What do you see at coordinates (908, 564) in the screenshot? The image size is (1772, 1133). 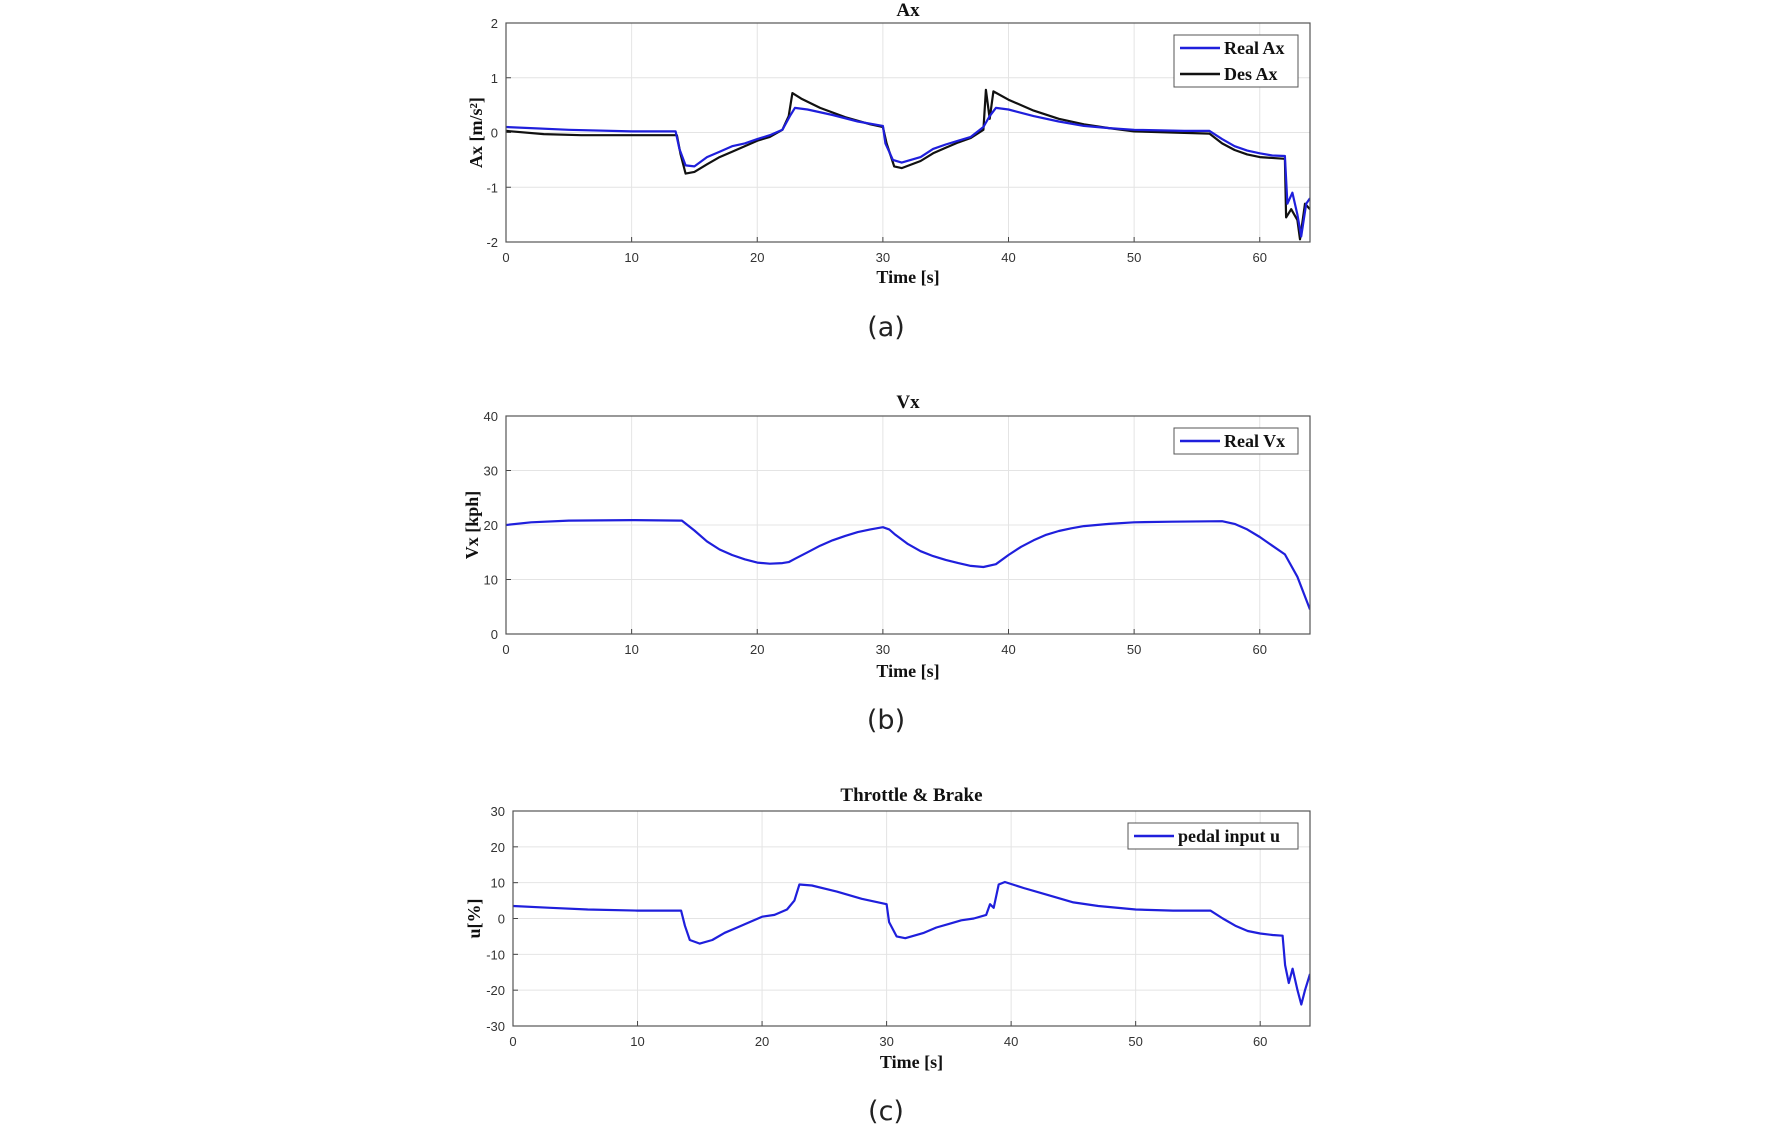 I see `series-line-real-vx` at bounding box center [908, 564].